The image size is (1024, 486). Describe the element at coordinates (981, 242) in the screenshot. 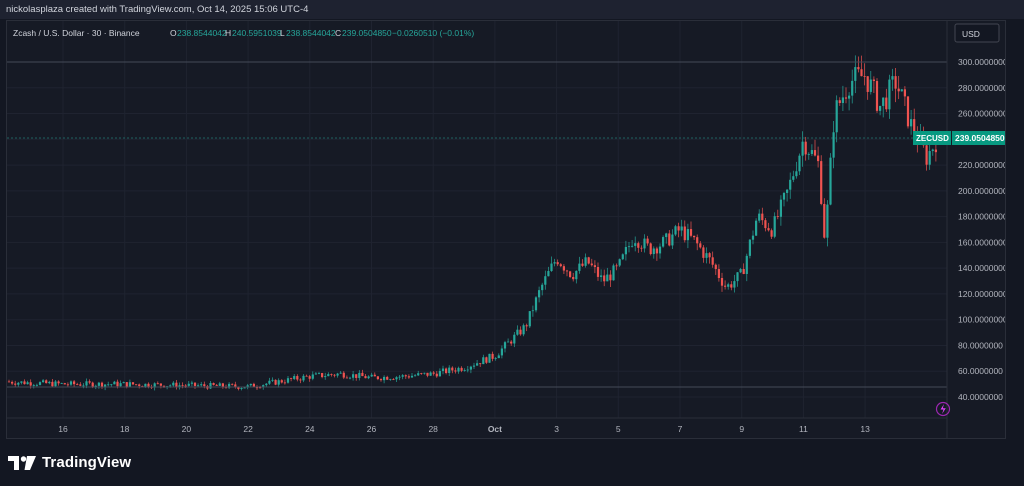

I see `price-tick-label: 160.0000000` at that location.